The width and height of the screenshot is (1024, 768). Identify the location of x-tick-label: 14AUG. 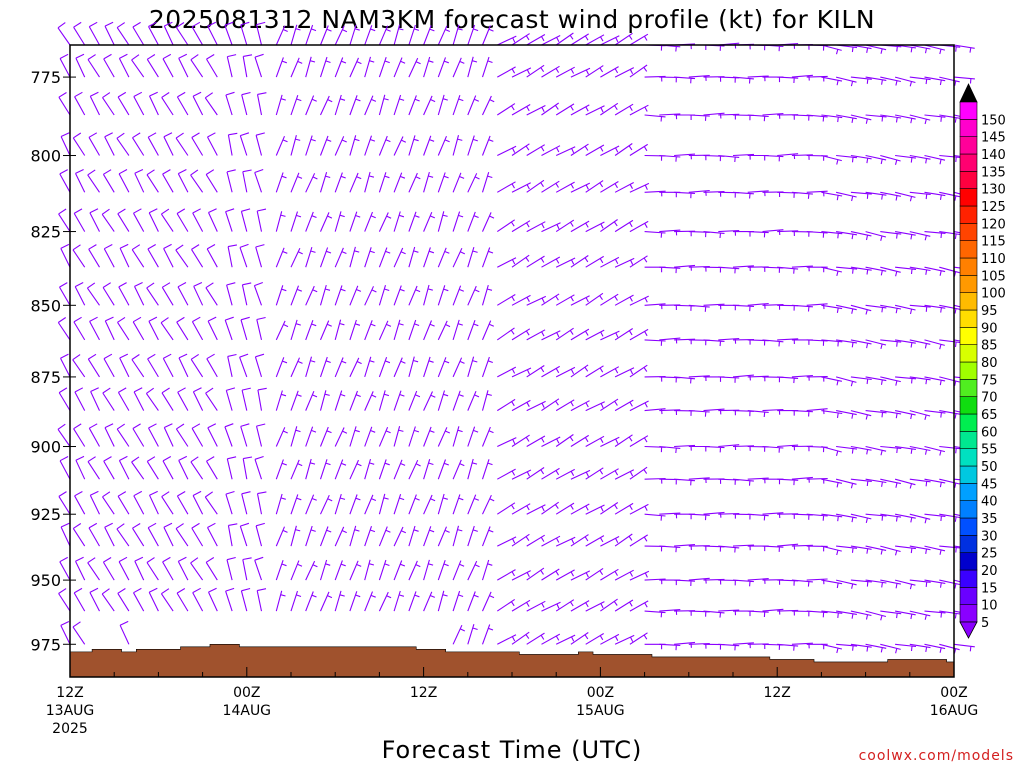
(247, 711).